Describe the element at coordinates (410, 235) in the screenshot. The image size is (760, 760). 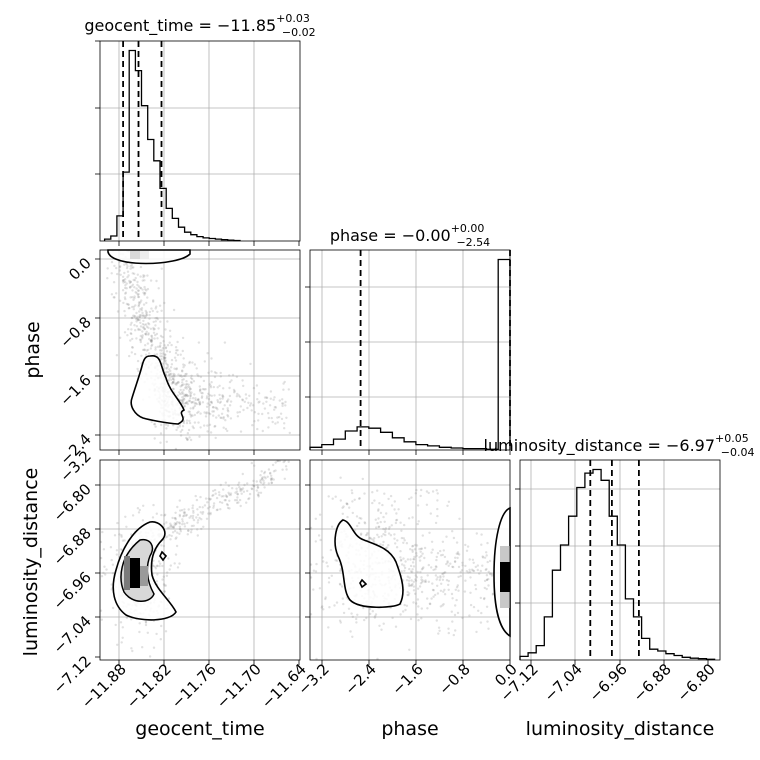
I see `title-phase: phase = −0.00+0.00 −2.54` at that location.